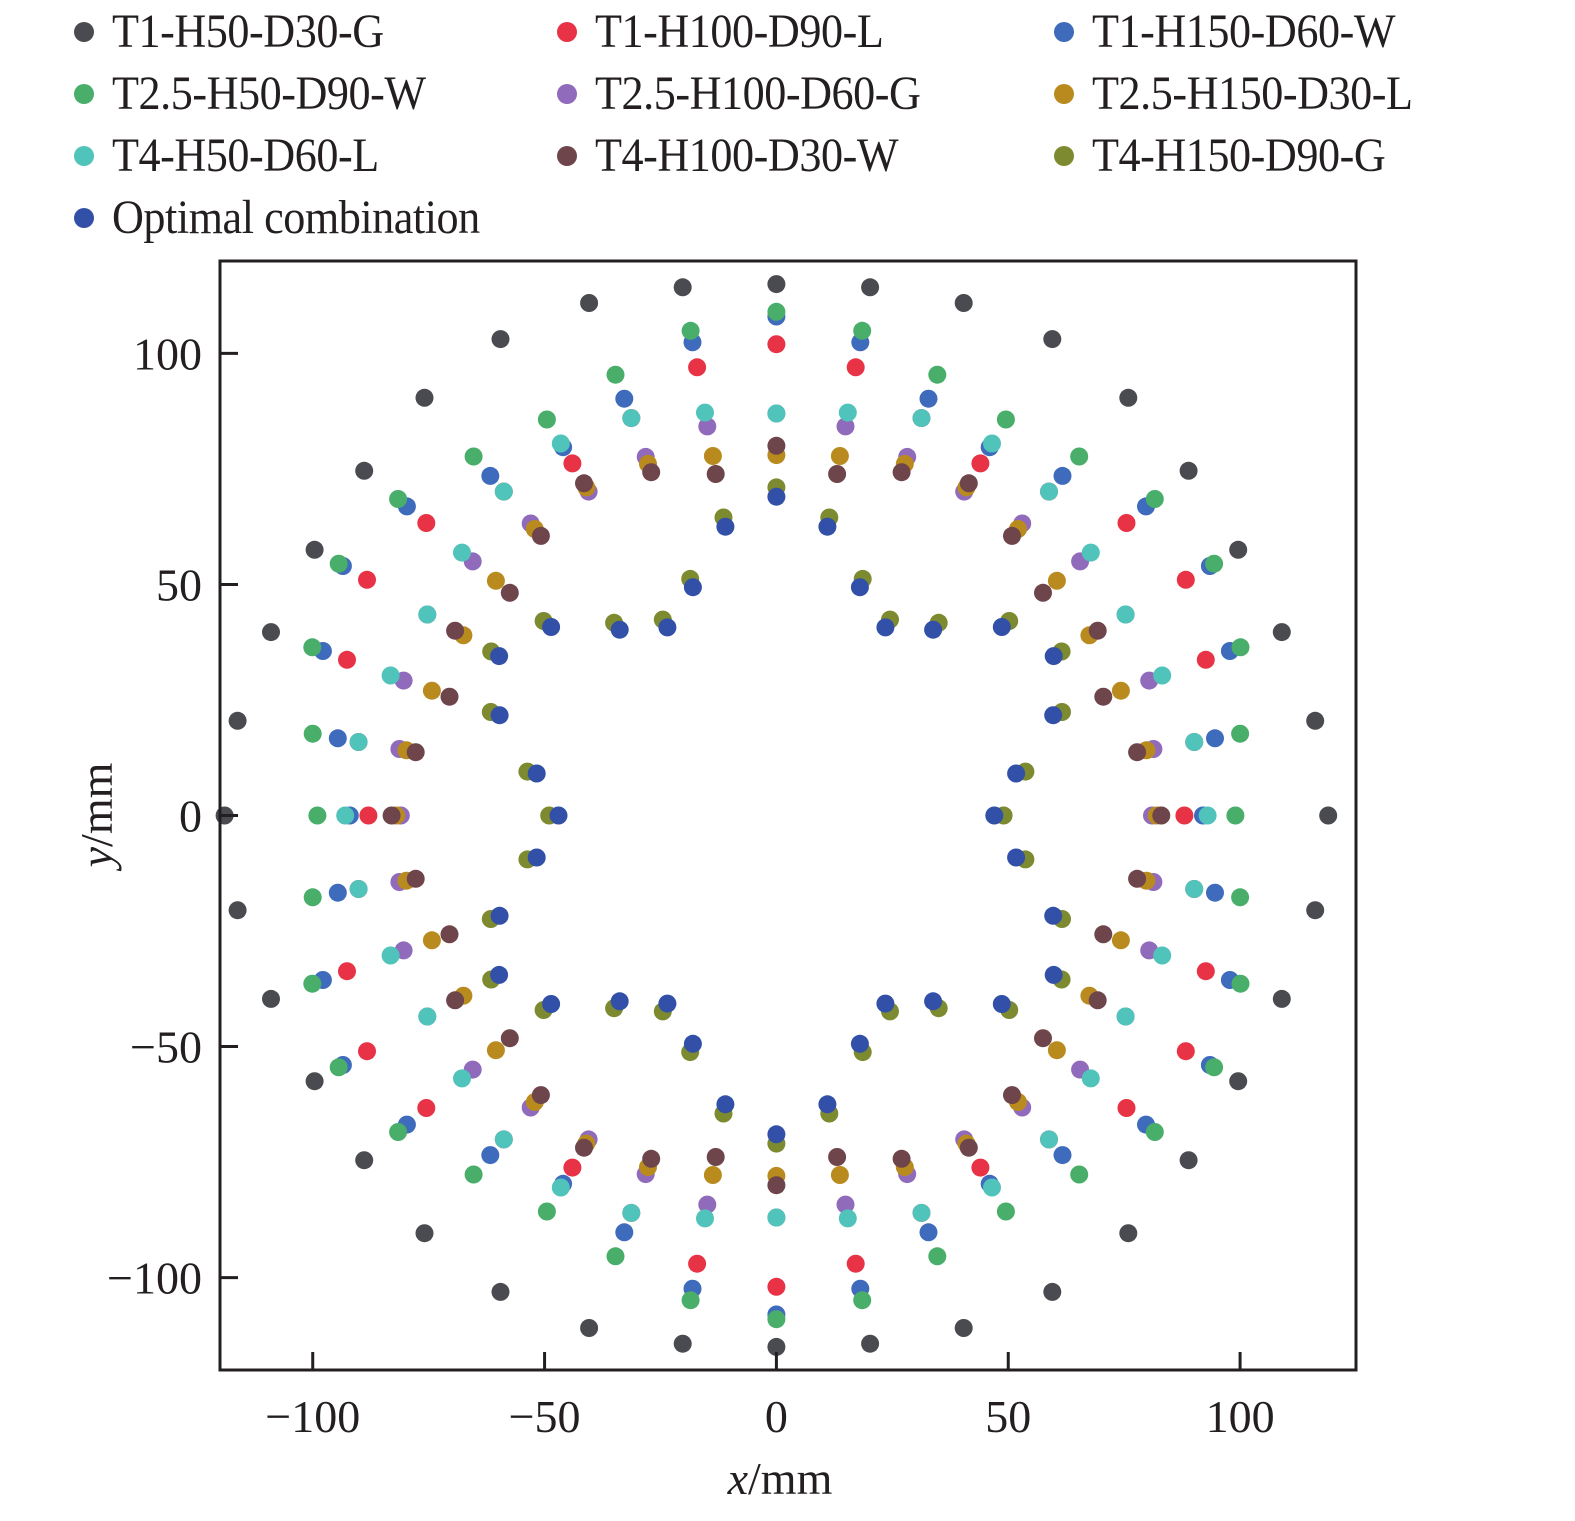  What do you see at coordinates (245, 155) in the screenshot?
I see `legend-label: T4-H50-D60-L` at bounding box center [245, 155].